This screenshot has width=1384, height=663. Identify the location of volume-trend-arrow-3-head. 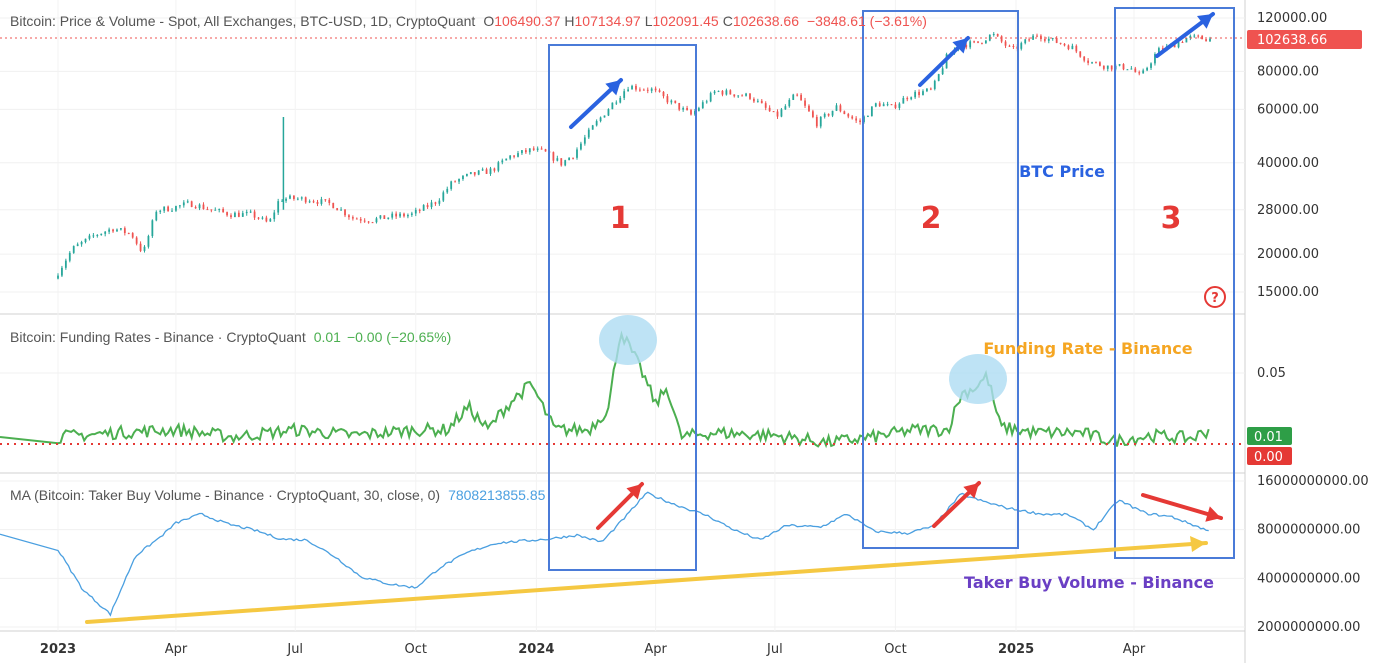
(1213, 514).